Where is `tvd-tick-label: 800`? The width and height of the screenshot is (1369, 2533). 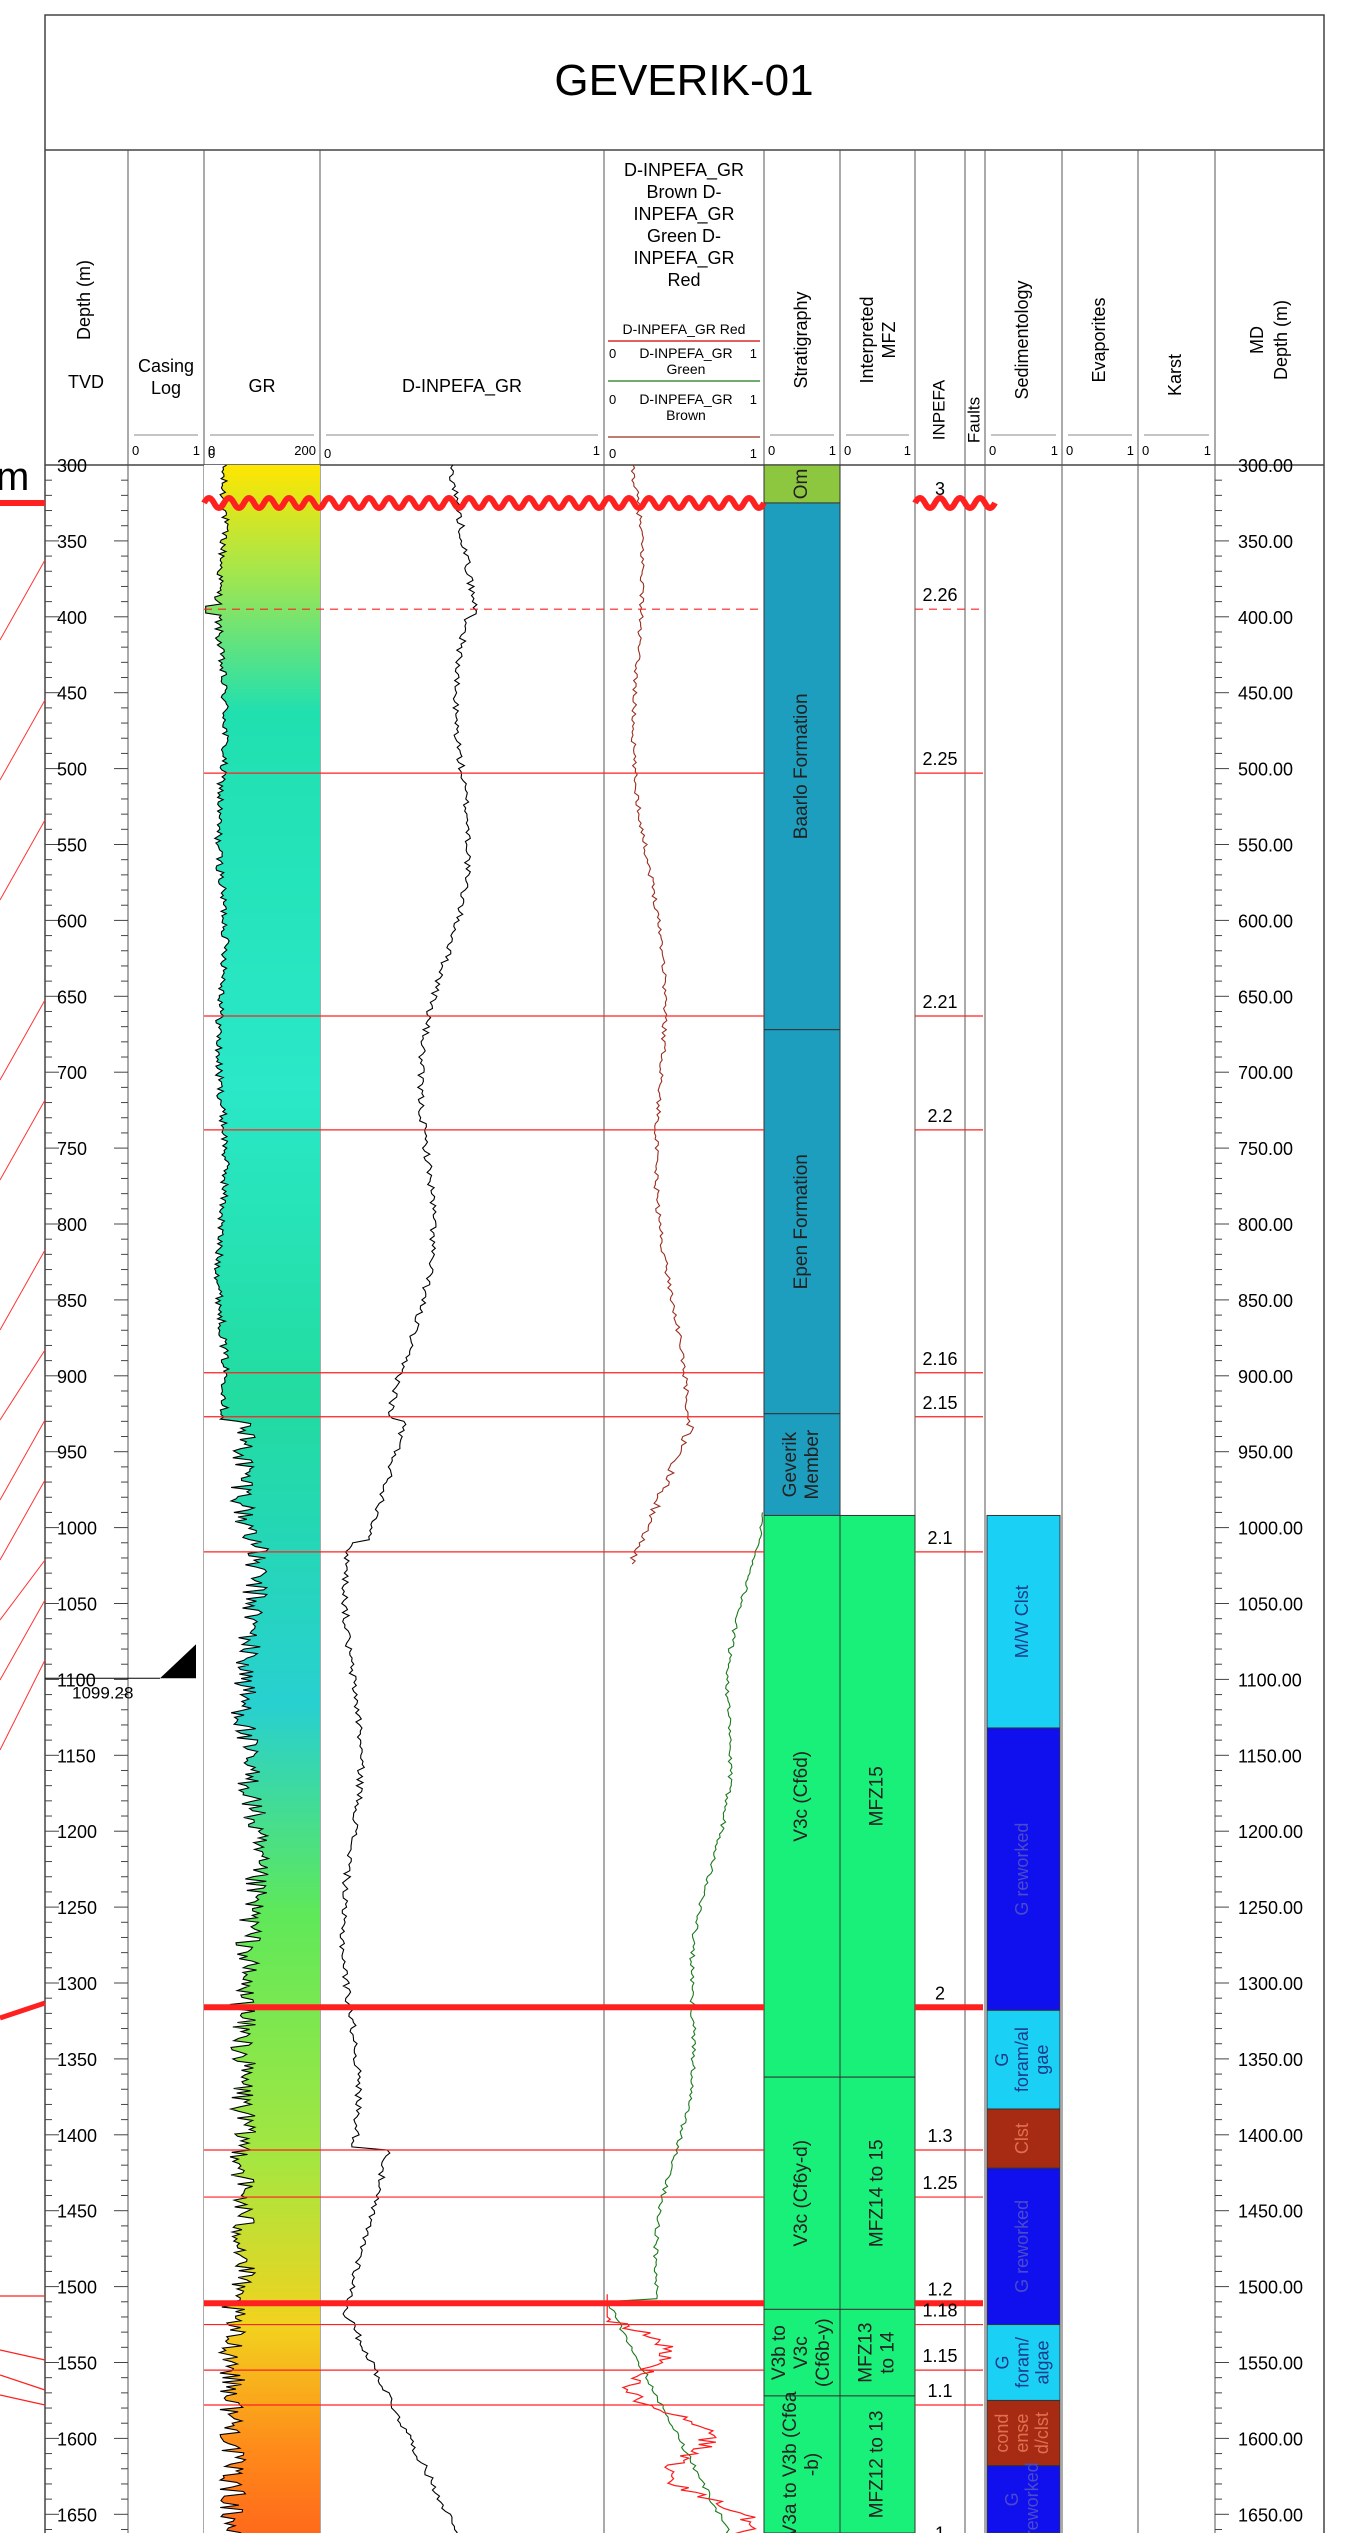 tvd-tick-label: 800 is located at coordinates (72, 1225).